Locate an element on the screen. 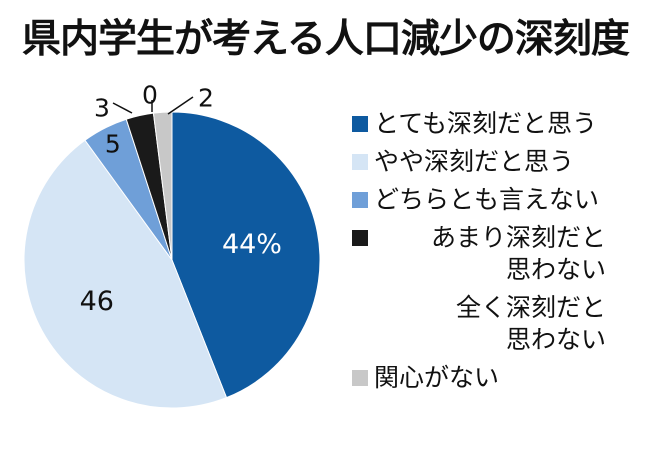 The width and height of the screenshot is (650, 450). legend-item: どちらとも言えない is located at coordinates (497, 200).